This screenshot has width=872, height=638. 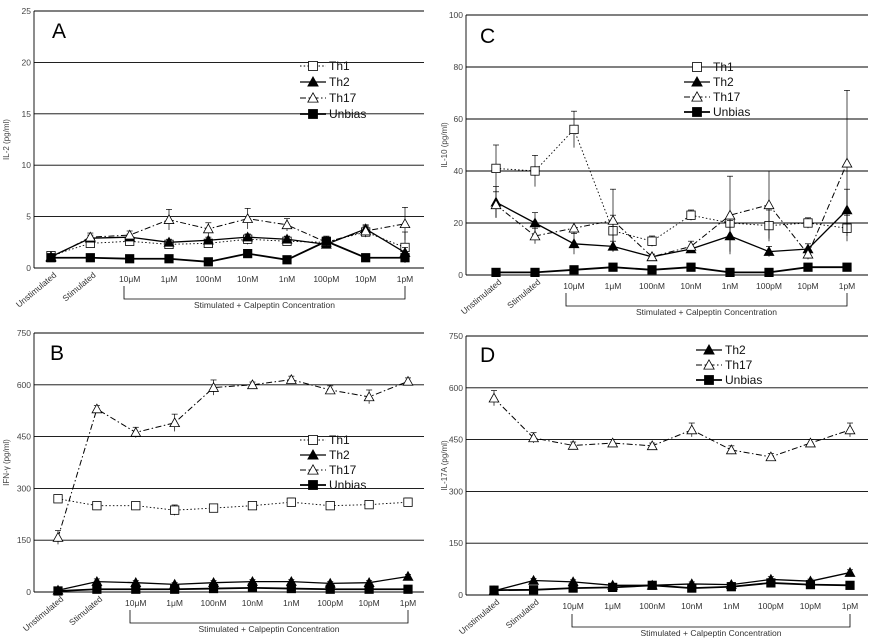 I want to click on panel-label: C, so click(x=487, y=36).